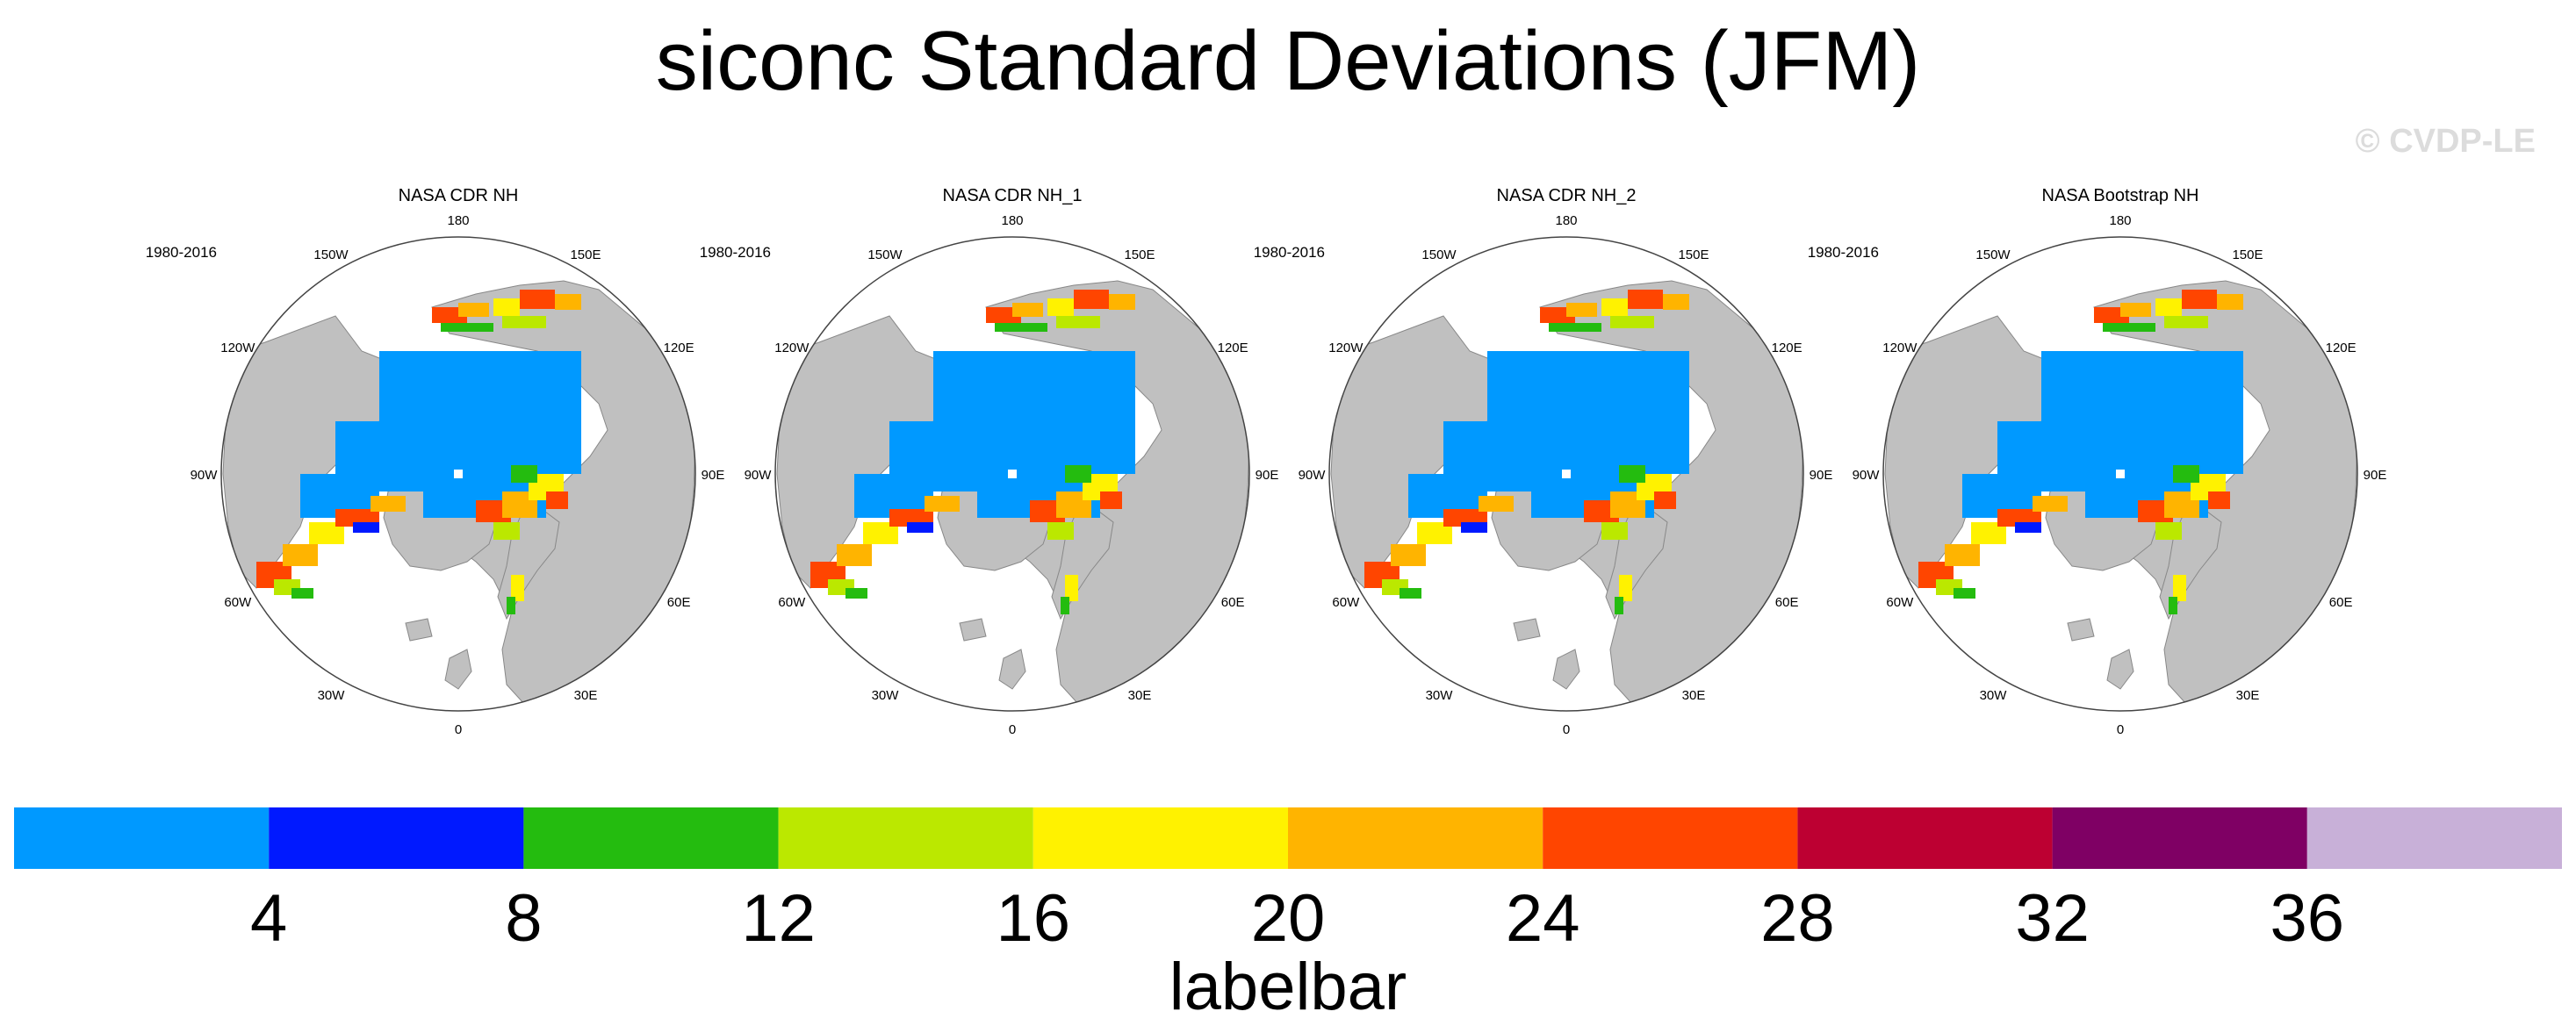  Describe the element at coordinates (1288, 61) in the screenshot. I see `page-title: siconc Standard Deviations (JFM)` at that location.